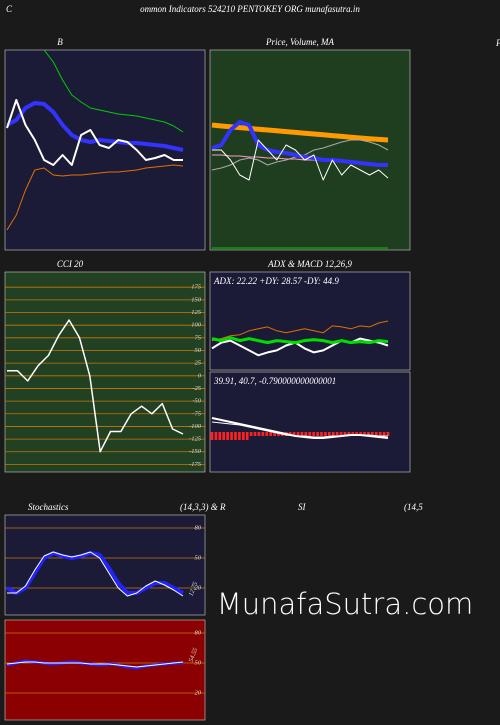 This screenshot has height=725, width=500. Describe the element at coordinates (309, 264) in the screenshot. I see `chart-title: ADX & MACD 12,26,9` at that location.